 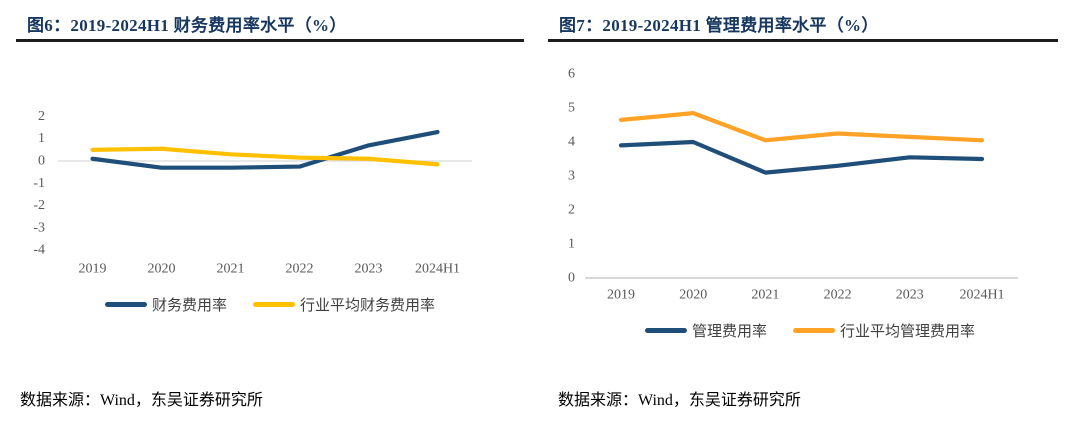 What do you see at coordinates (270, 40) in the screenshot?
I see `figure6-title-divider` at bounding box center [270, 40].